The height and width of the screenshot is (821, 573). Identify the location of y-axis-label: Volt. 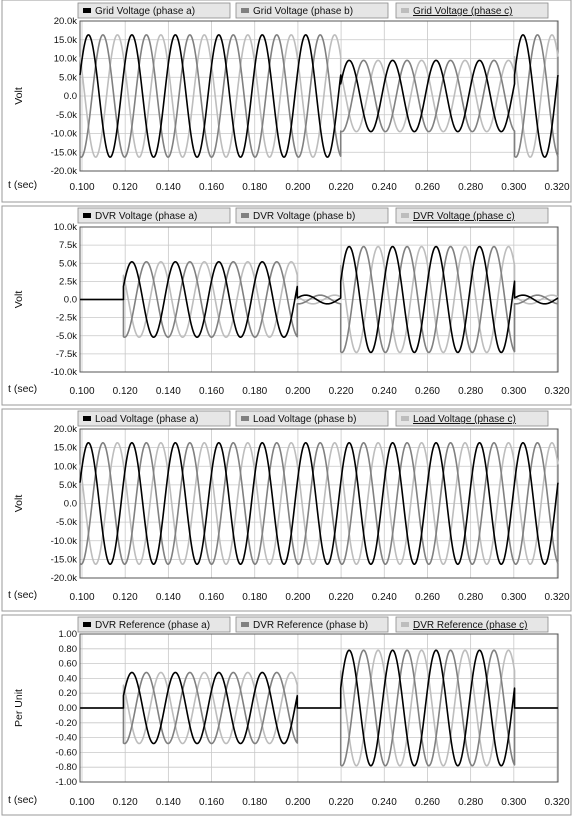
(19, 96).